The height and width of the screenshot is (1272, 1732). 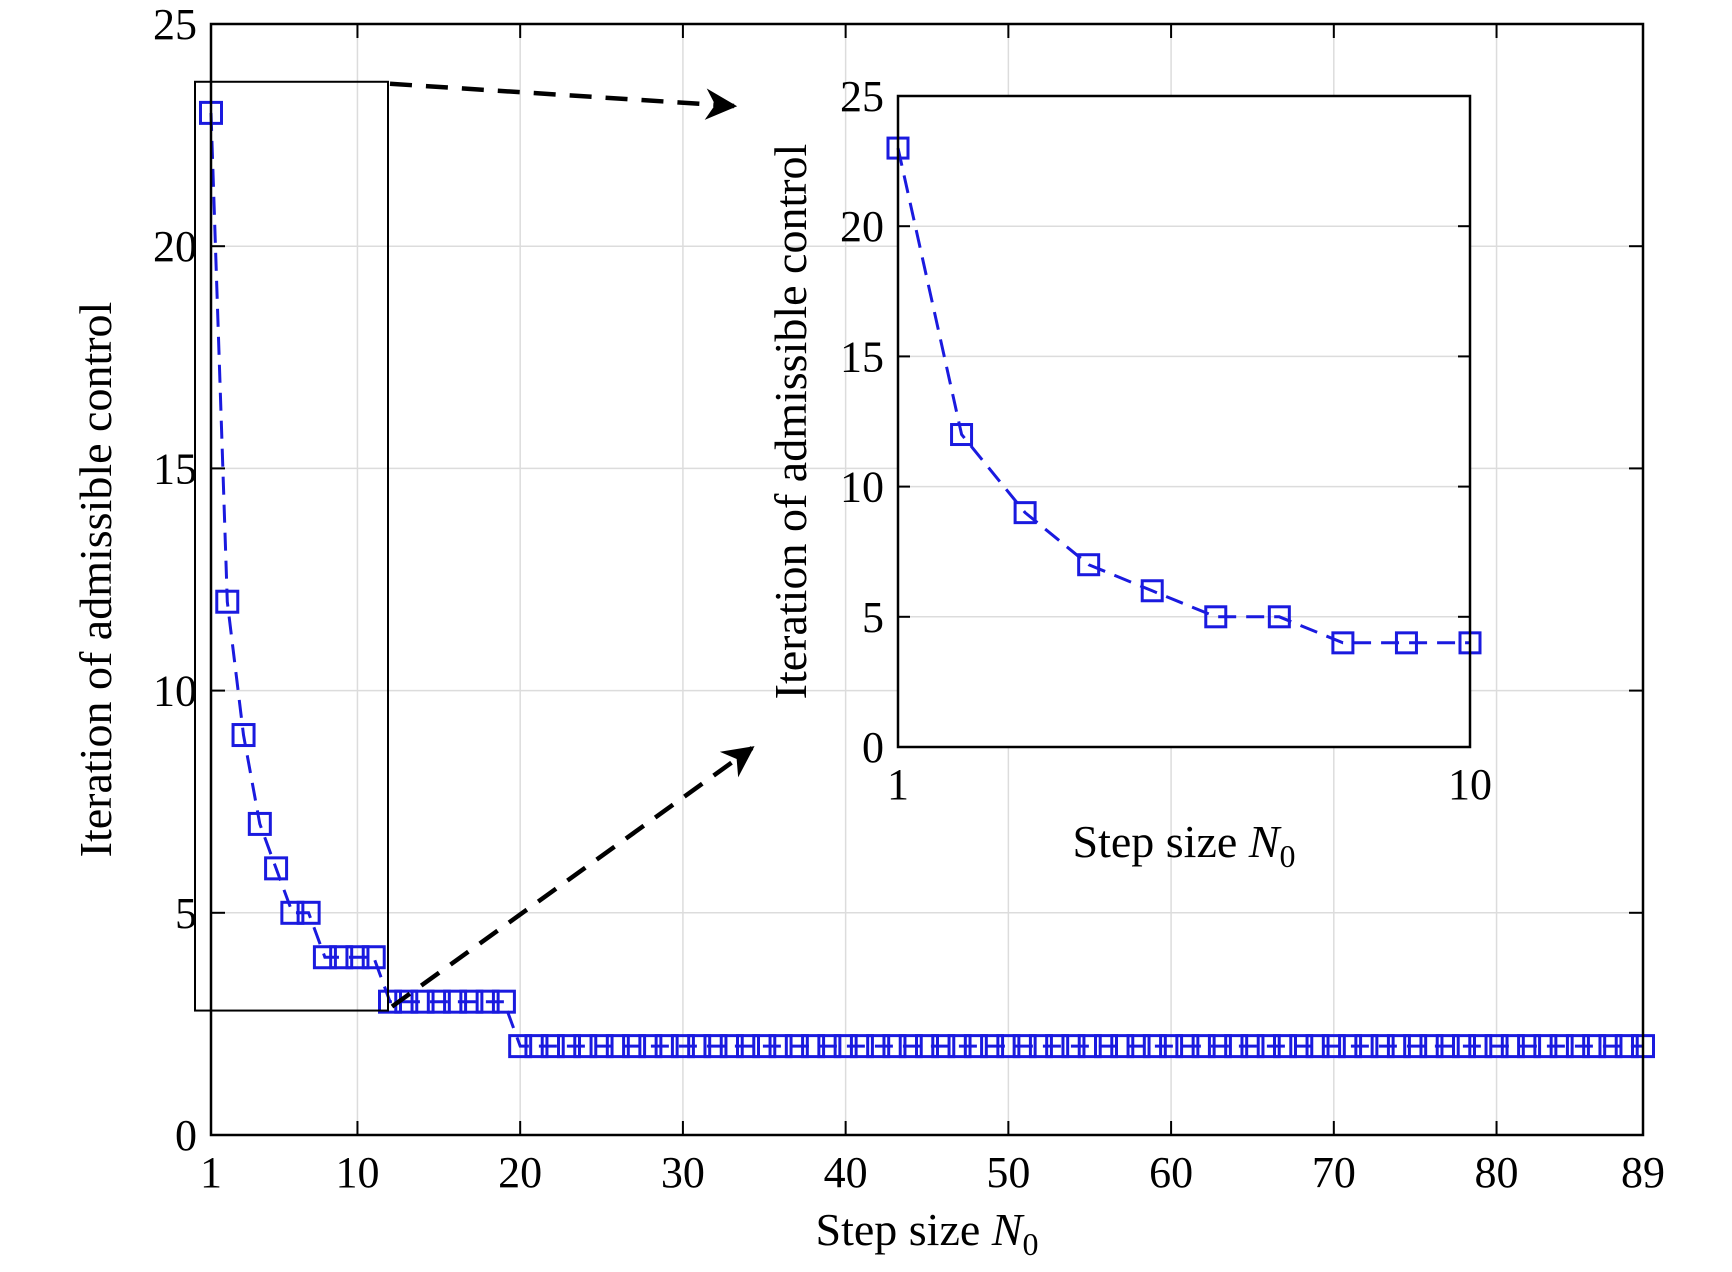 What do you see at coordinates (1470, 784) in the screenshot?
I see `inset-x-tick-label: 10` at bounding box center [1470, 784].